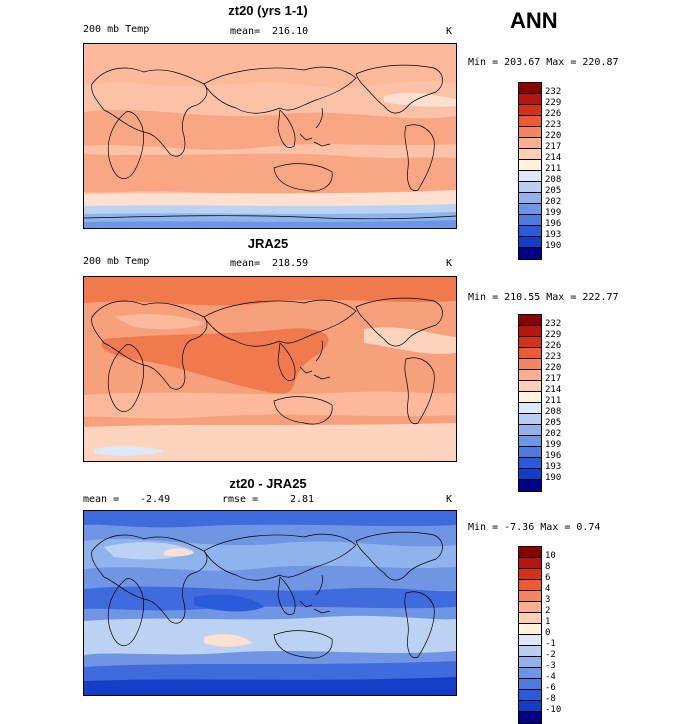  I want to click on p1-tropical-band, so click(270, 129).